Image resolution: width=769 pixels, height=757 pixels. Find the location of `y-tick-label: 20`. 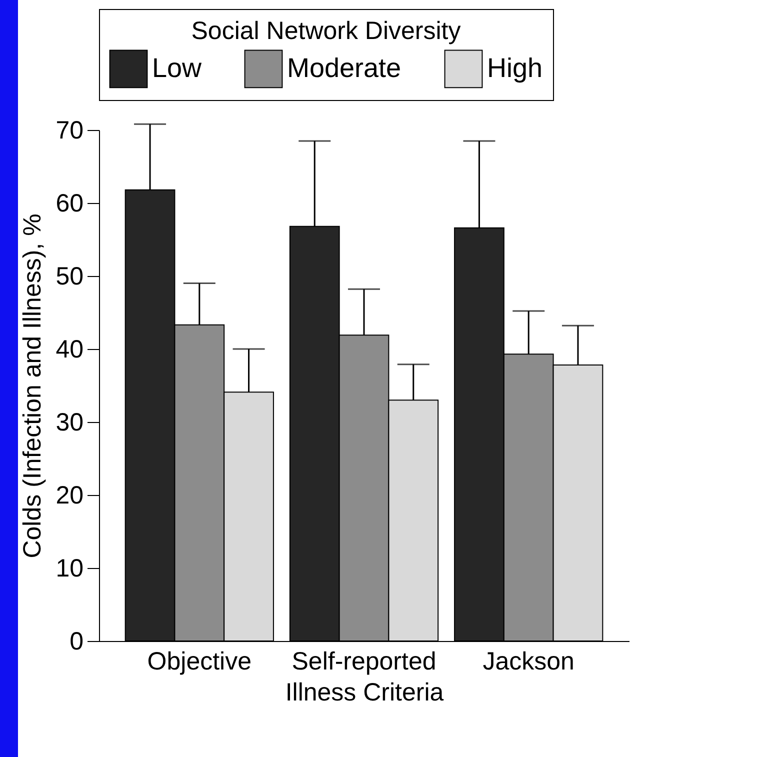

y-tick-label: 20 is located at coordinates (70, 496).